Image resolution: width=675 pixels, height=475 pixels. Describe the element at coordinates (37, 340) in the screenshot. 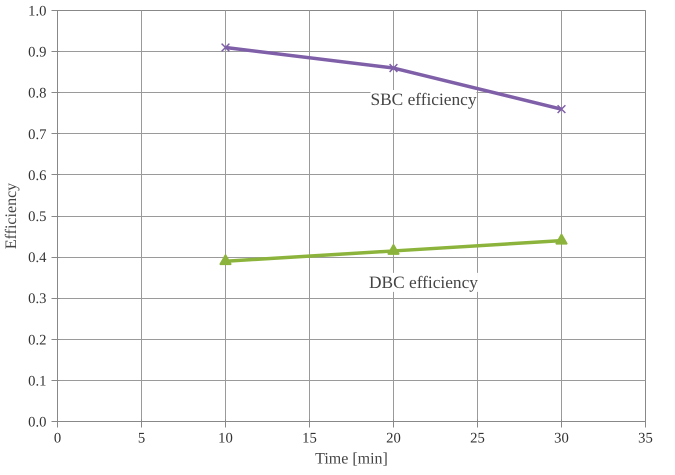

I see `y-tick-label: 0.2` at that location.